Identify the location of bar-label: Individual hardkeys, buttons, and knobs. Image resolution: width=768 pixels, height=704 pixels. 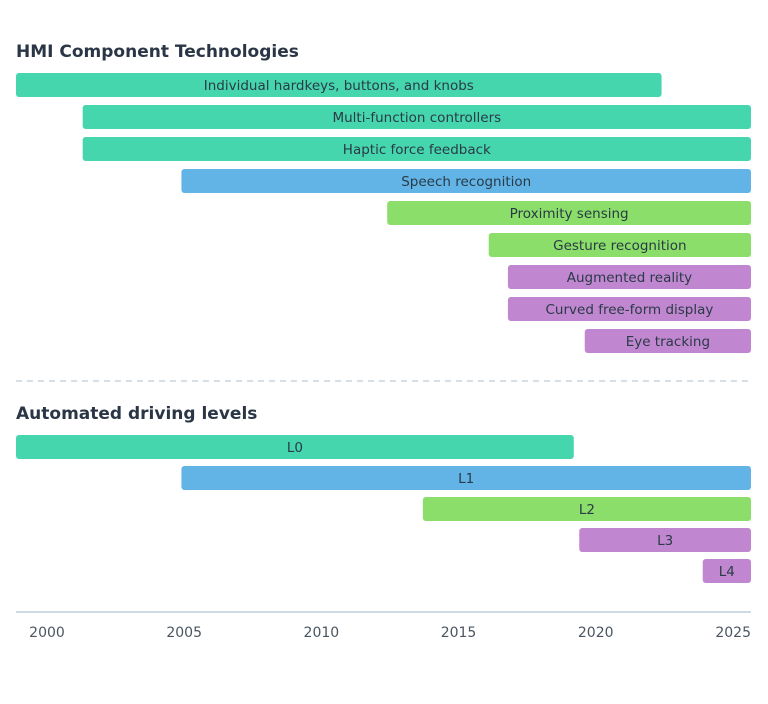
(339, 86).